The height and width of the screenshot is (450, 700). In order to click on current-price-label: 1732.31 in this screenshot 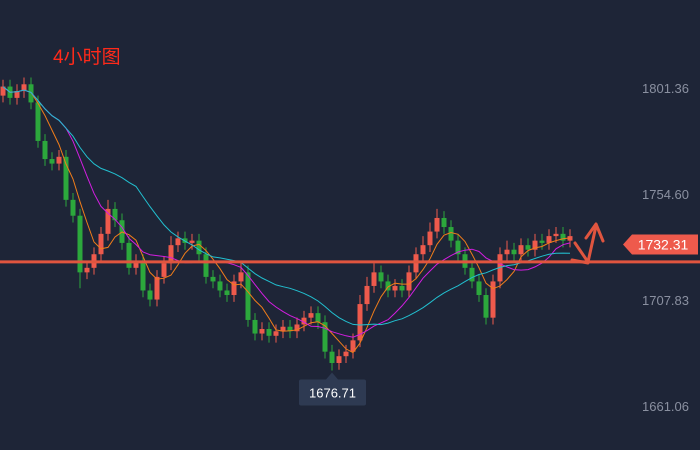, I will do `click(663, 244)`.